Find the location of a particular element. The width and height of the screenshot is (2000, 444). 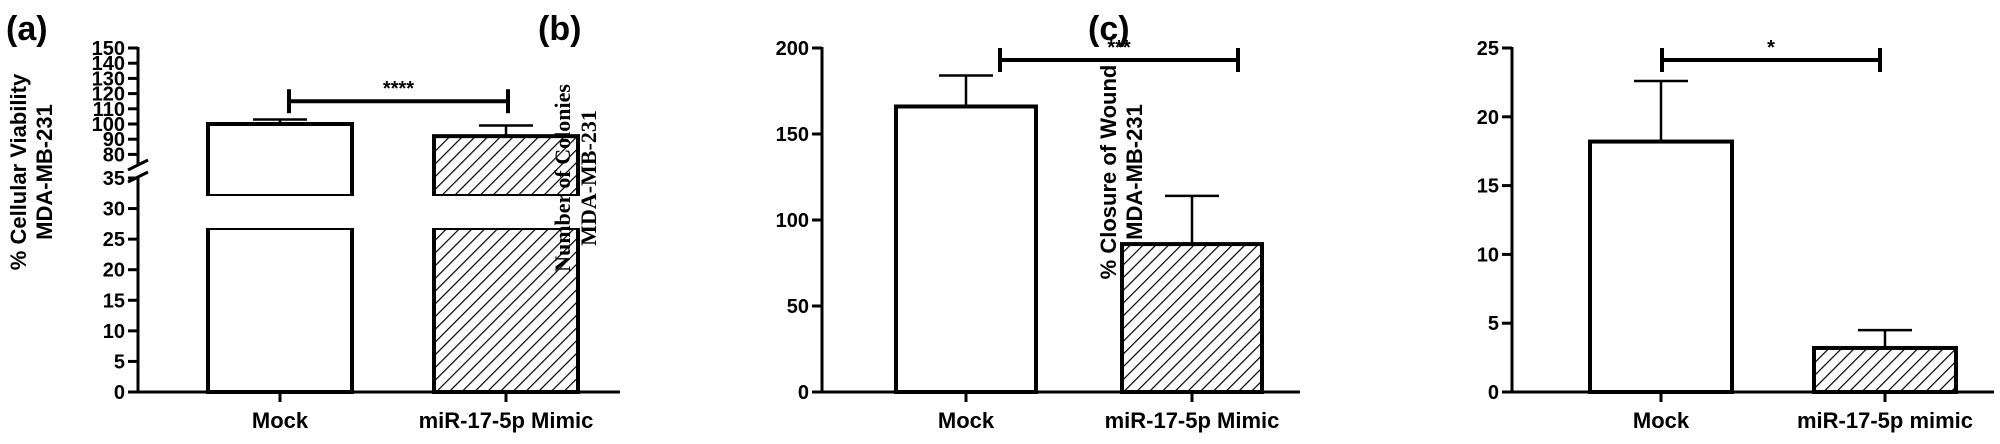

y-tick-label-b-2: 100 is located at coordinates (792, 221).